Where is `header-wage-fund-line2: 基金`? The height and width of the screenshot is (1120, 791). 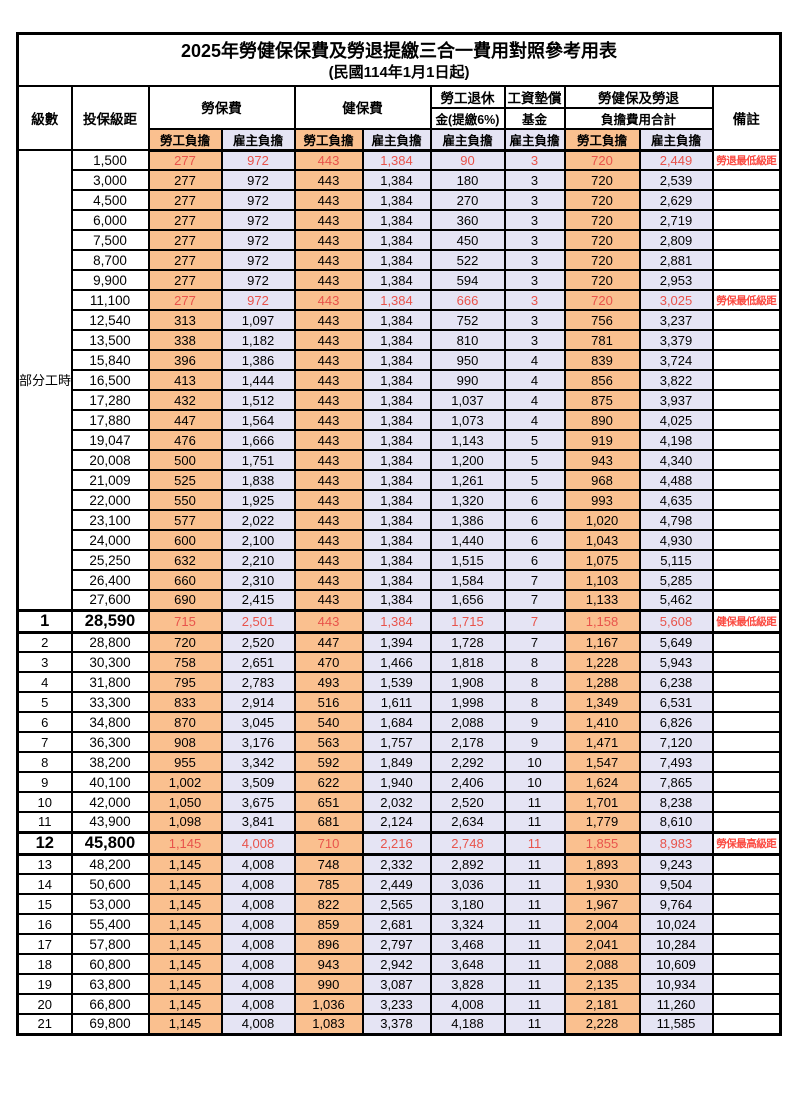 header-wage-fund-line2: 基金 is located at coordinates (534, 118).